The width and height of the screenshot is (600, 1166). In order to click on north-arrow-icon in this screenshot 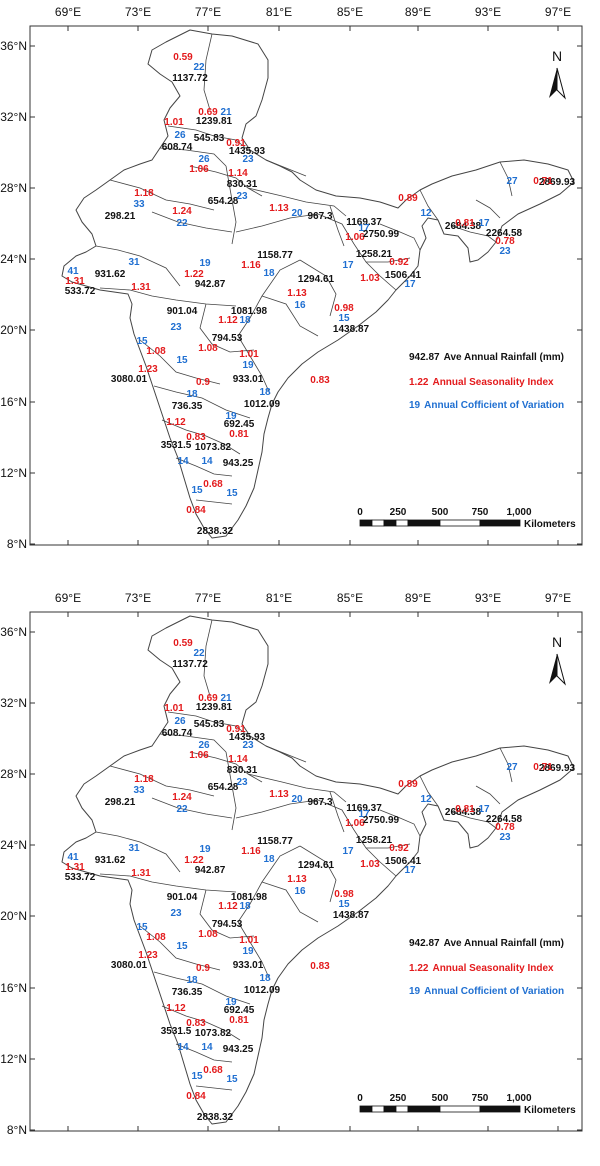, I will do `click(557, 669)`.